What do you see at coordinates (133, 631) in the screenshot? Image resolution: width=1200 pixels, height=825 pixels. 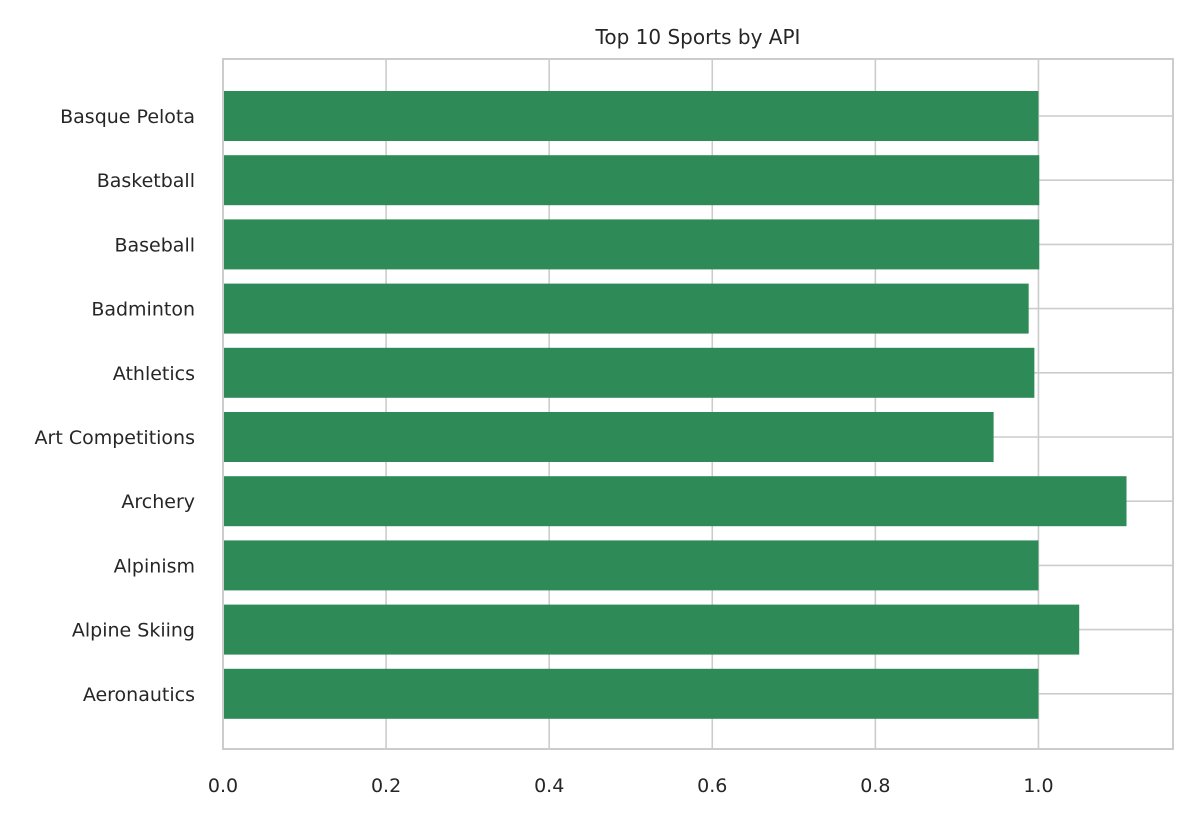 I see `y-tick-label: Alpine Skiing` at bounding box center [133, 631].